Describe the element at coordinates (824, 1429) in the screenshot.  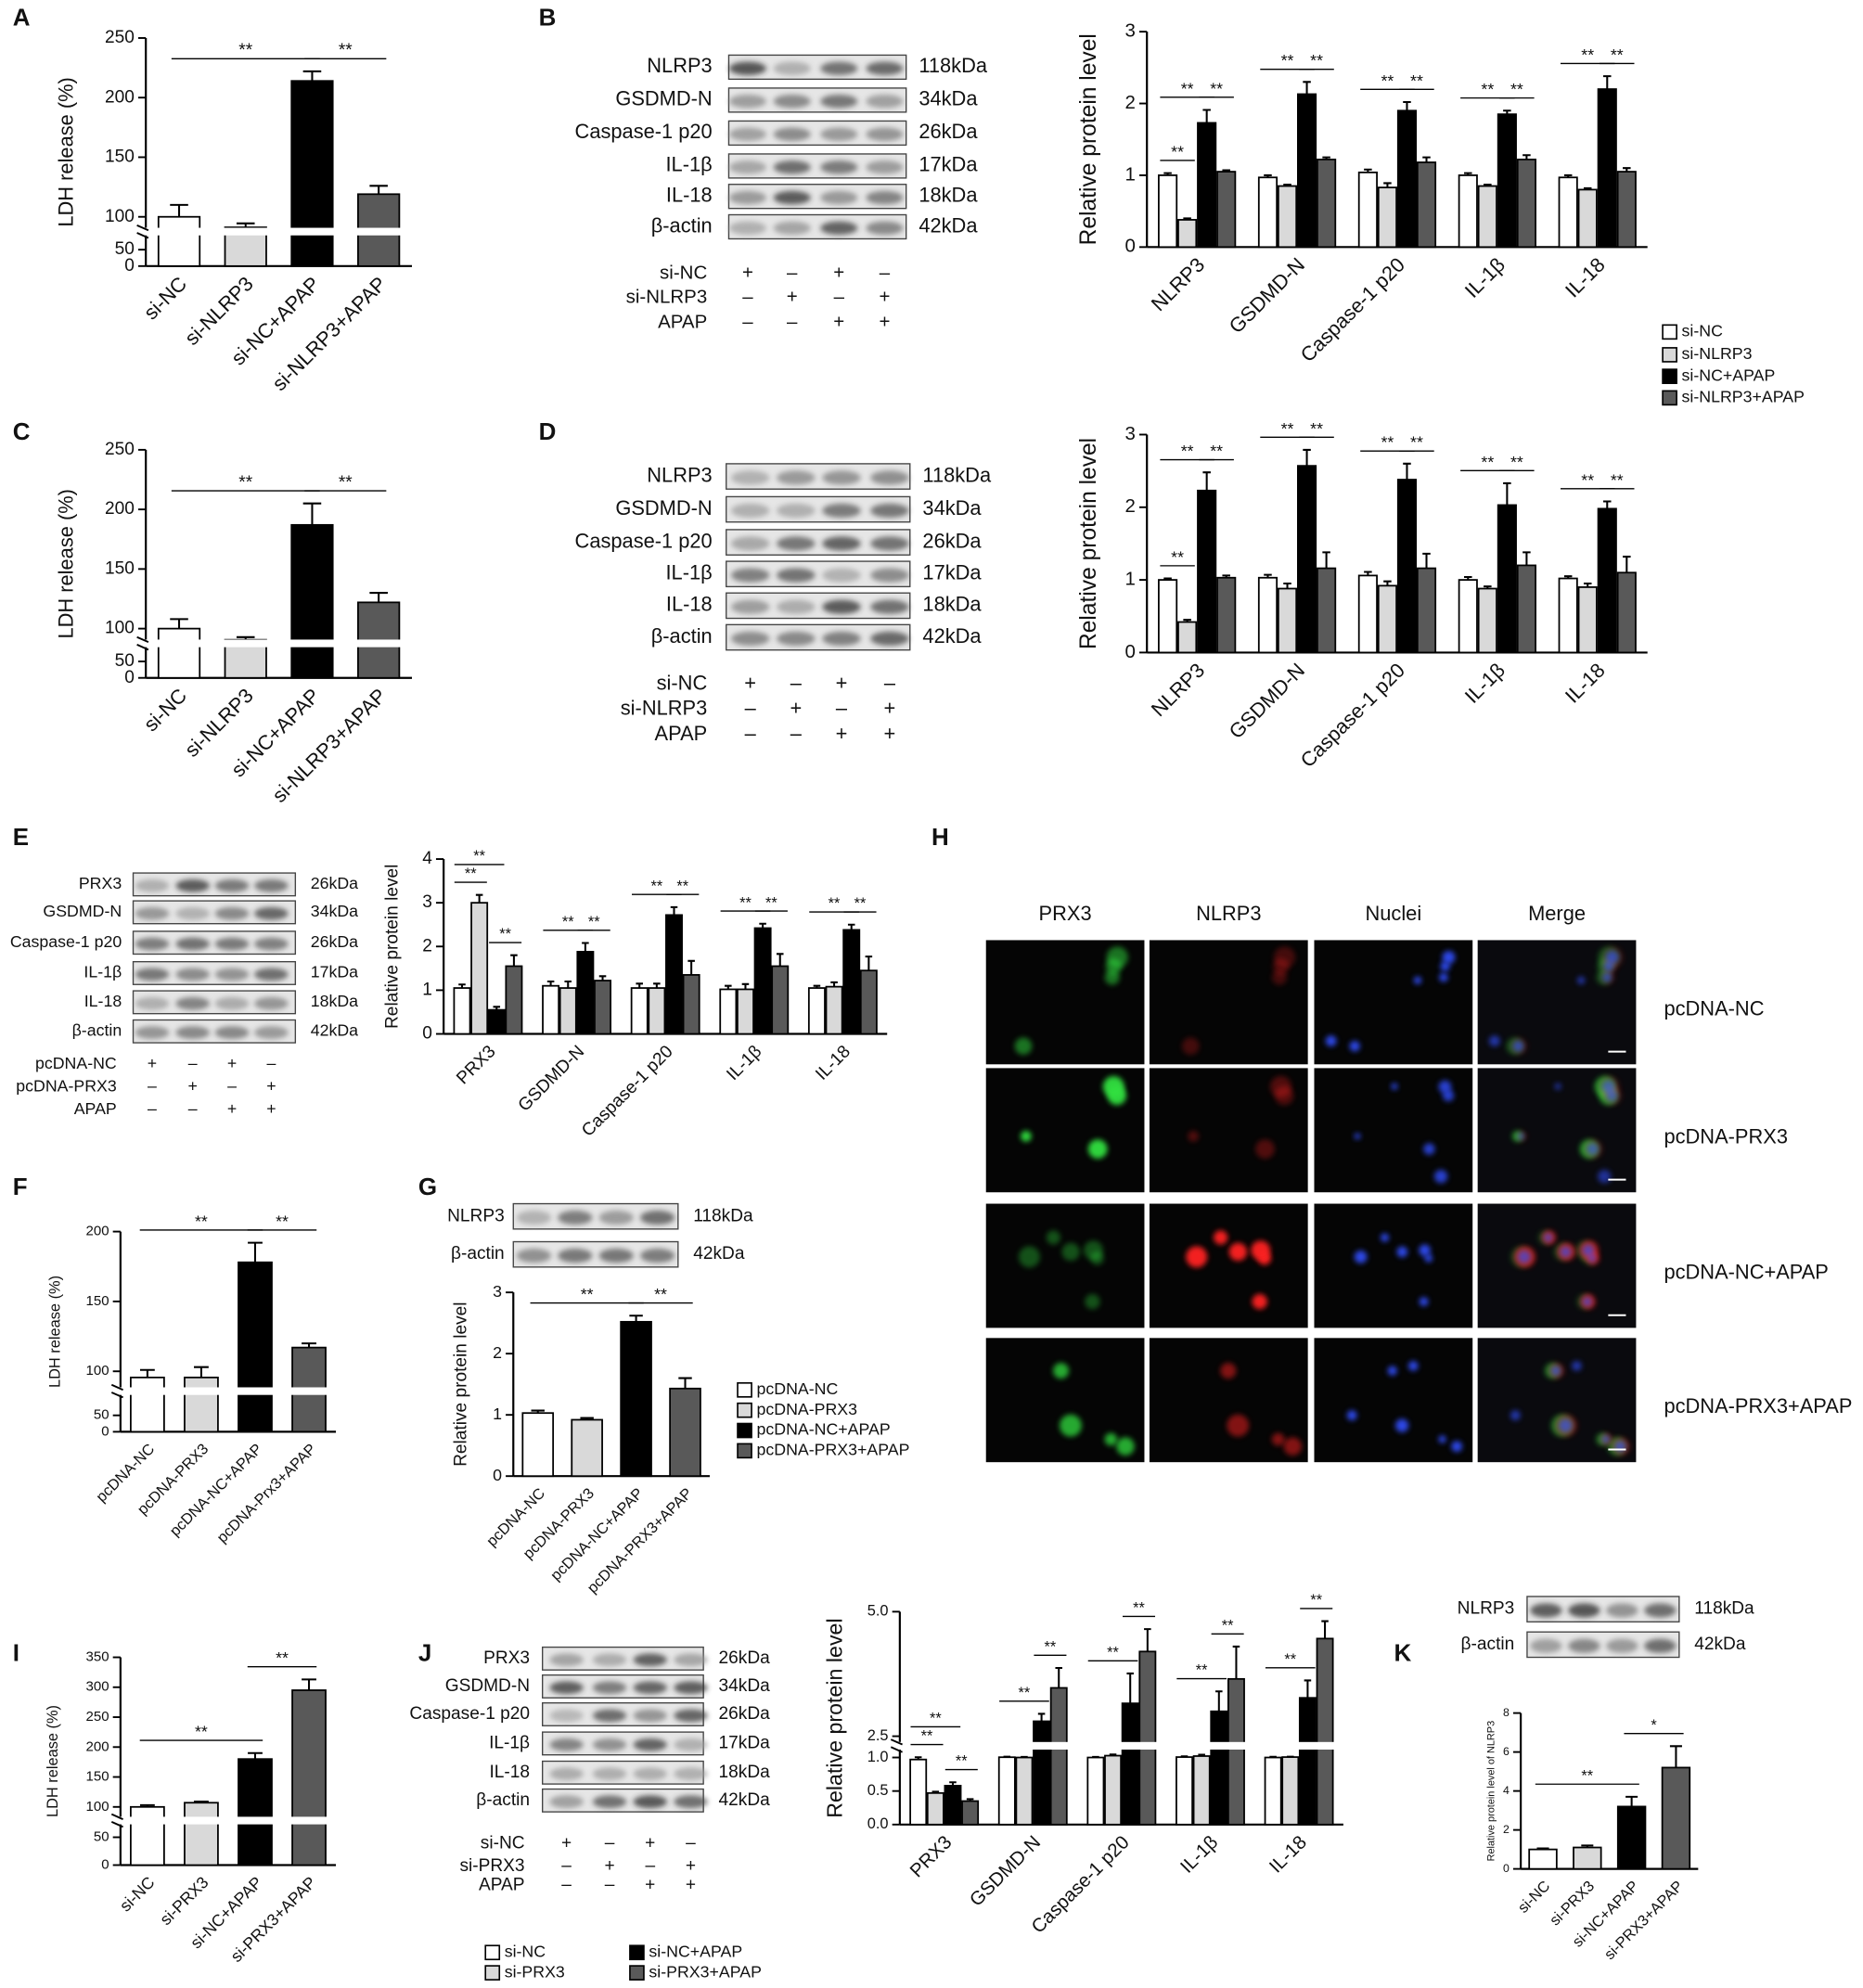
I see `legend-label: pcDNA-NC+APAP` at that location.